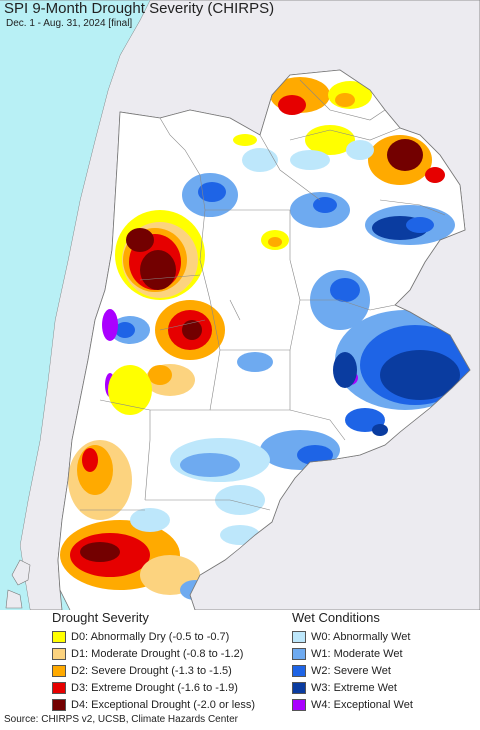 This screenshot has width=480, height=730. What do you see at coordinates (150, 636) in the screenshot?
I see `legend-label-d0: D0: Abnormally Dry (-0.5 to -0.7)` at bounding box center [150, 636].